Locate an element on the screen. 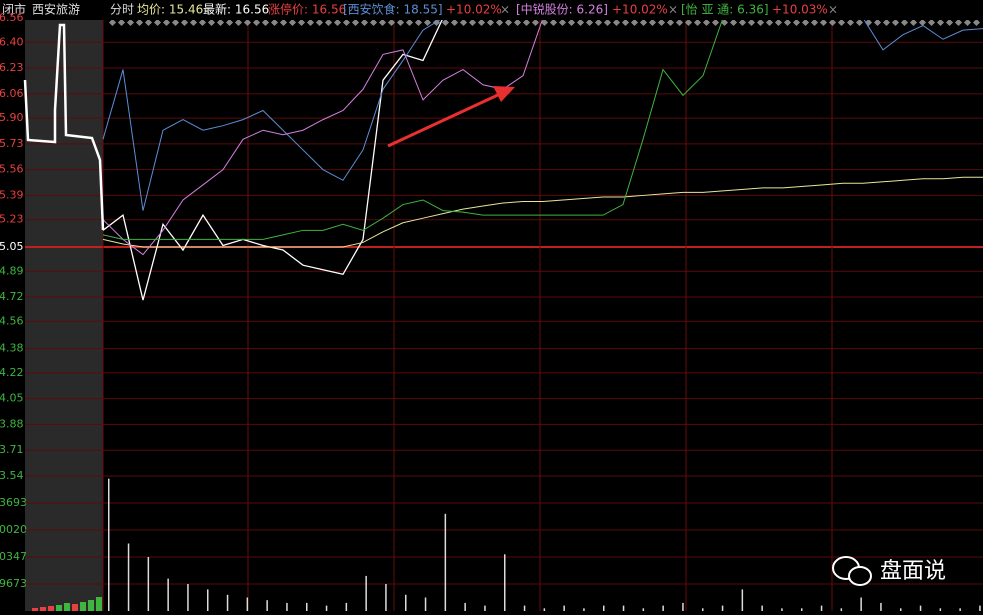 This screenshot has width=983, height=615. volume-label: 0020 is located at coordinates (13, 529).